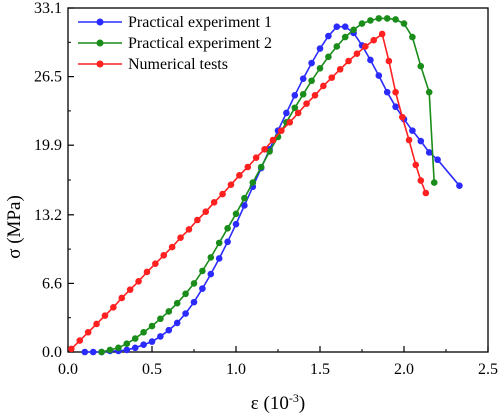 Image resolution: width=498 pixels, height=419 pixels. What do you see at coordinates (294, 398) in the screenshot?
I see `x-axis-title-exponent: -3` at bounding box center [294, 398].